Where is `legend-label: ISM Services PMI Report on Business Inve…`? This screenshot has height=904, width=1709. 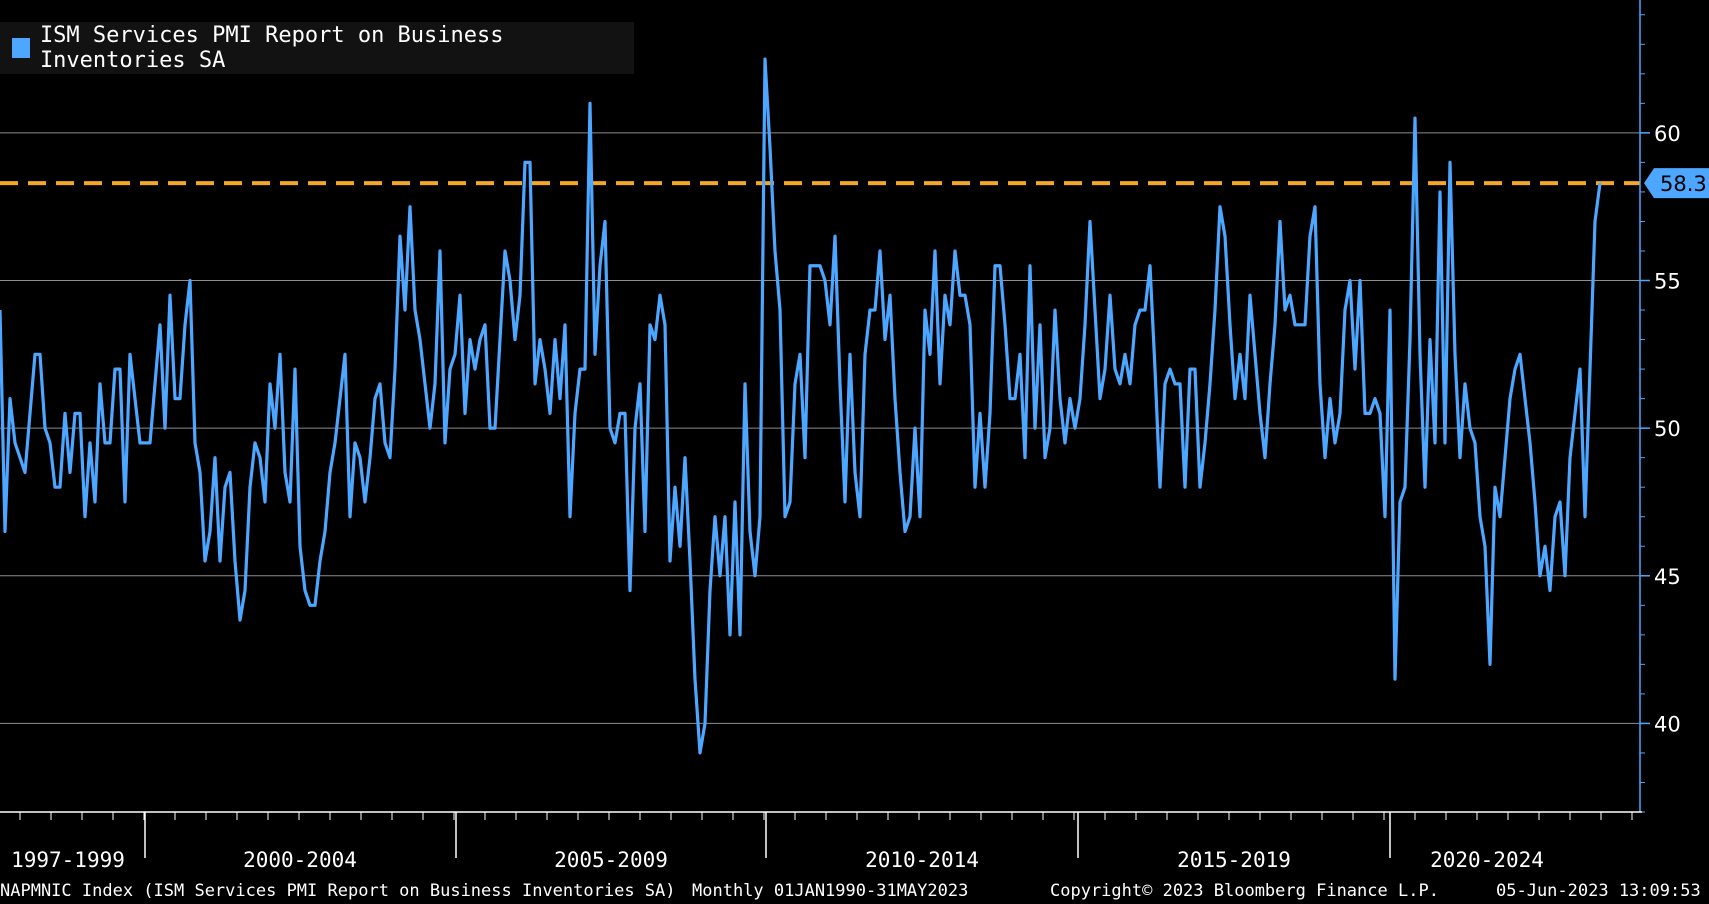 legend-label: ISM Services PMI Report on Business Inve… is located at coordinates (271, 48).